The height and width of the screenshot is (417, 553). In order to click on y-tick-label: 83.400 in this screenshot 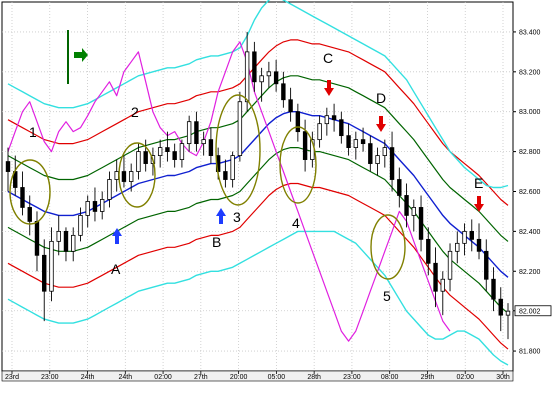, I will do `click(530, 32)`.